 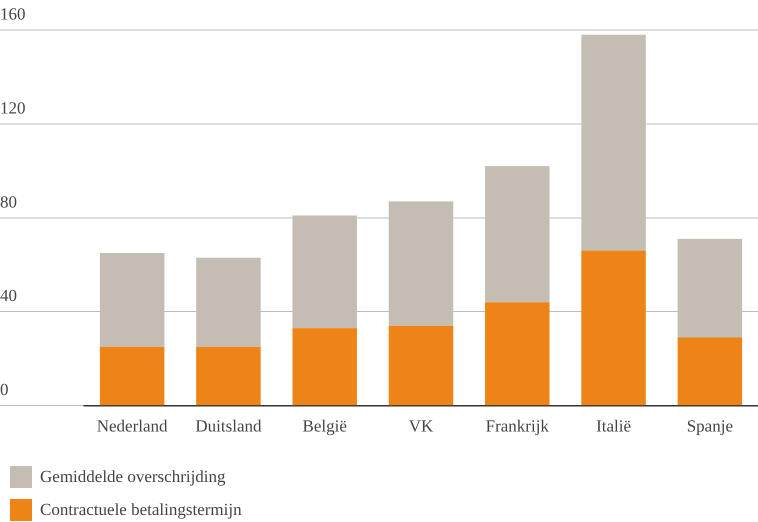 I want to click on legend-label: Contractuele betalingstermijn, so click(x=141, y=510).